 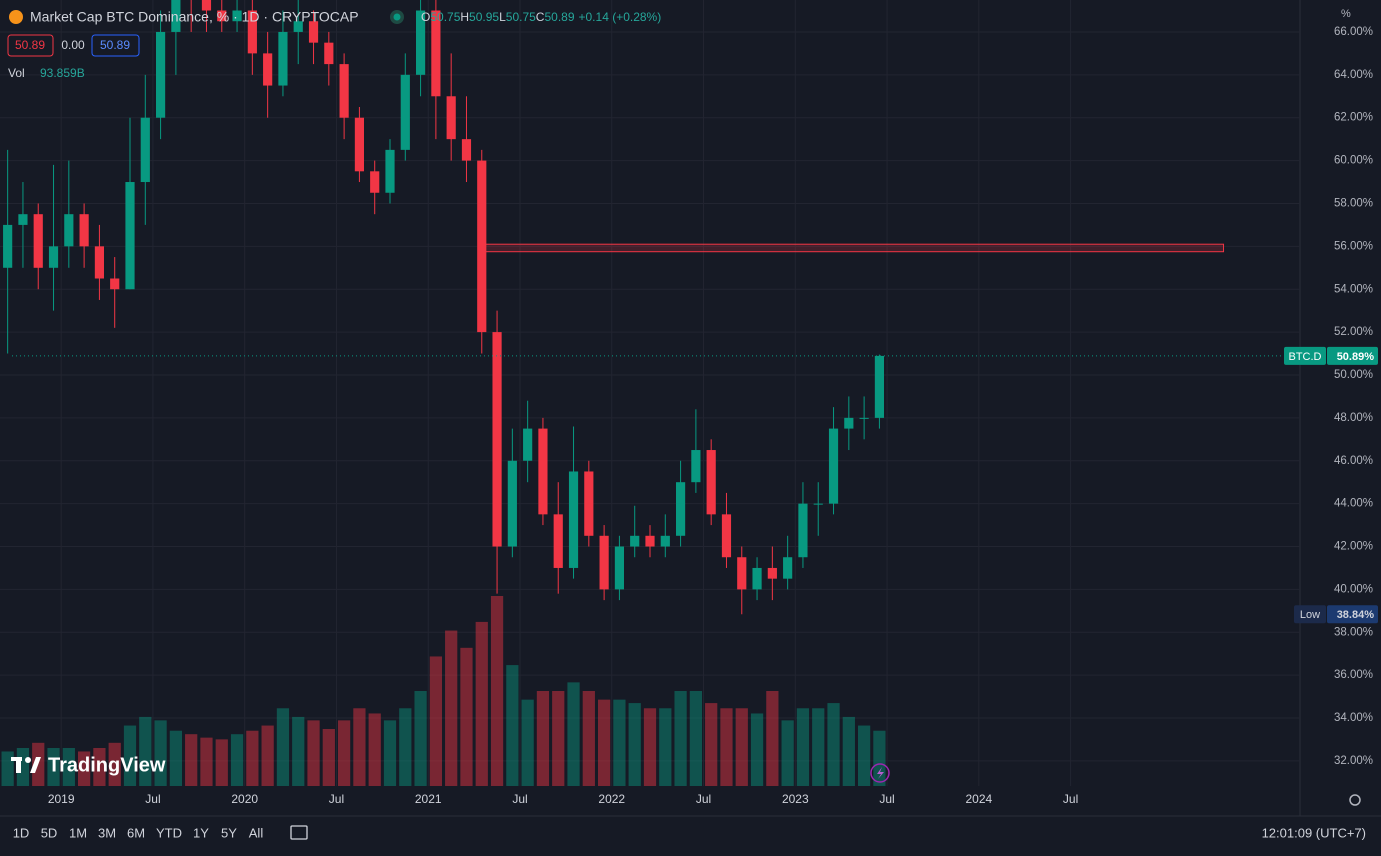 I want to click on vol-value: 93.859B, so click(x=62, y=73).